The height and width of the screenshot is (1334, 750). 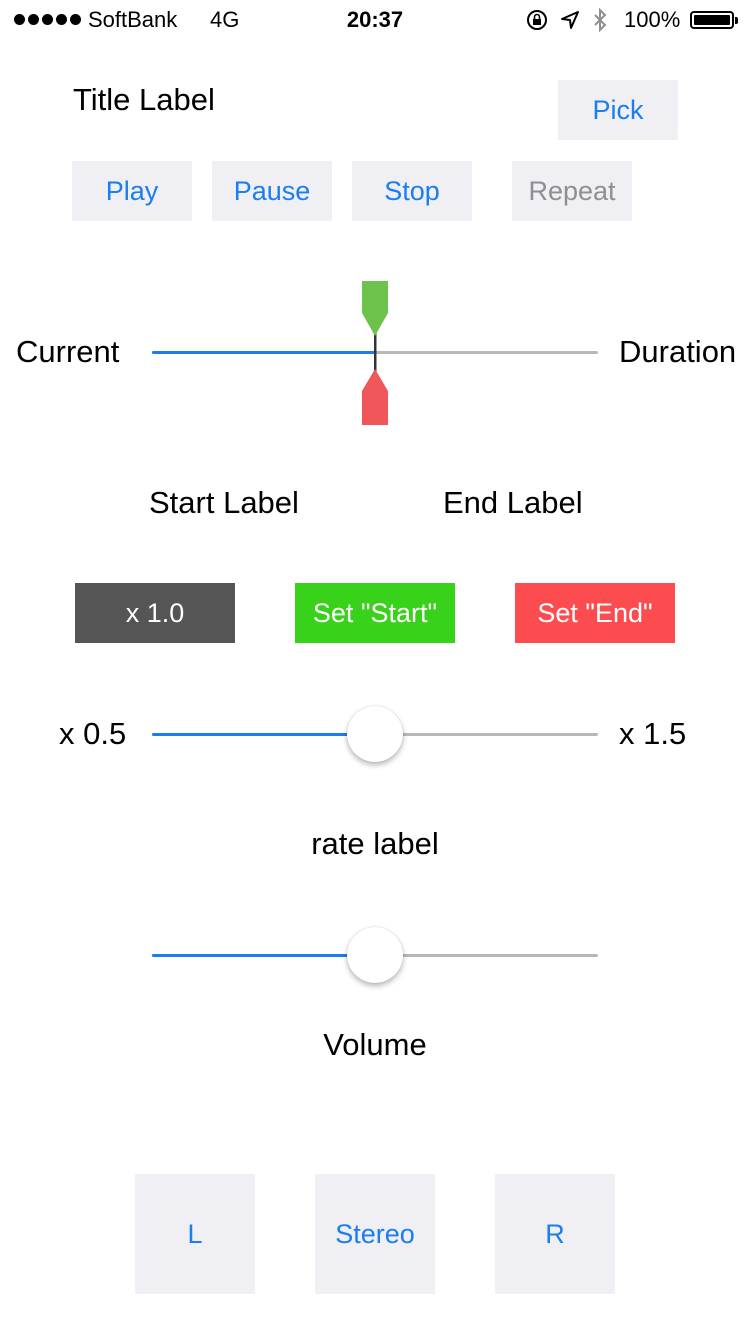 What do you see at coordinates (93, 733) in the screenshot?
I see `rate-min-label: x 0.5` at bounding box center [93, 733].